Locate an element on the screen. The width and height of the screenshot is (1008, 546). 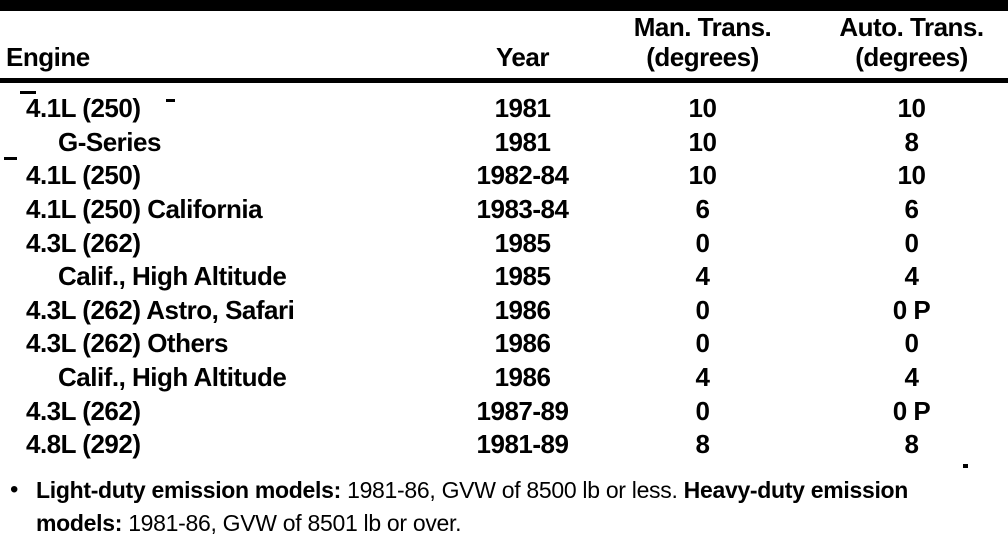
footnote-heavy-duty-detail: 1981-86, GVW of 8501 lb or over. is located at coordinates (295, 523).